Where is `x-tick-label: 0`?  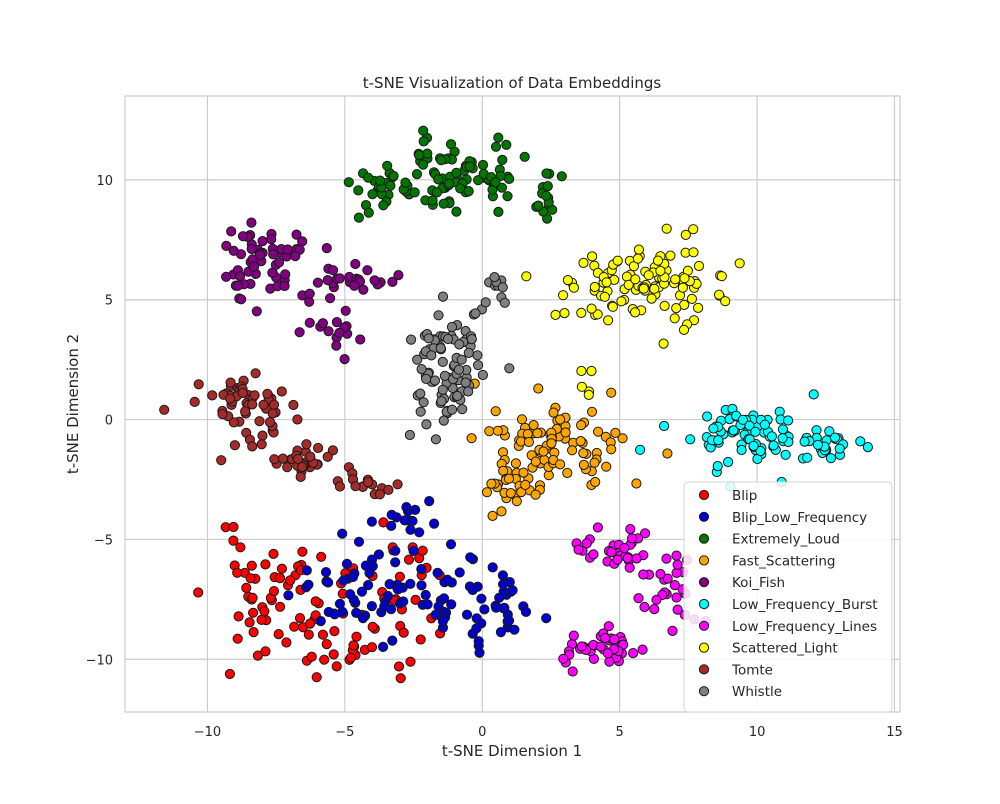
x-tick-label: 0 is located at coordinates (482, 732).